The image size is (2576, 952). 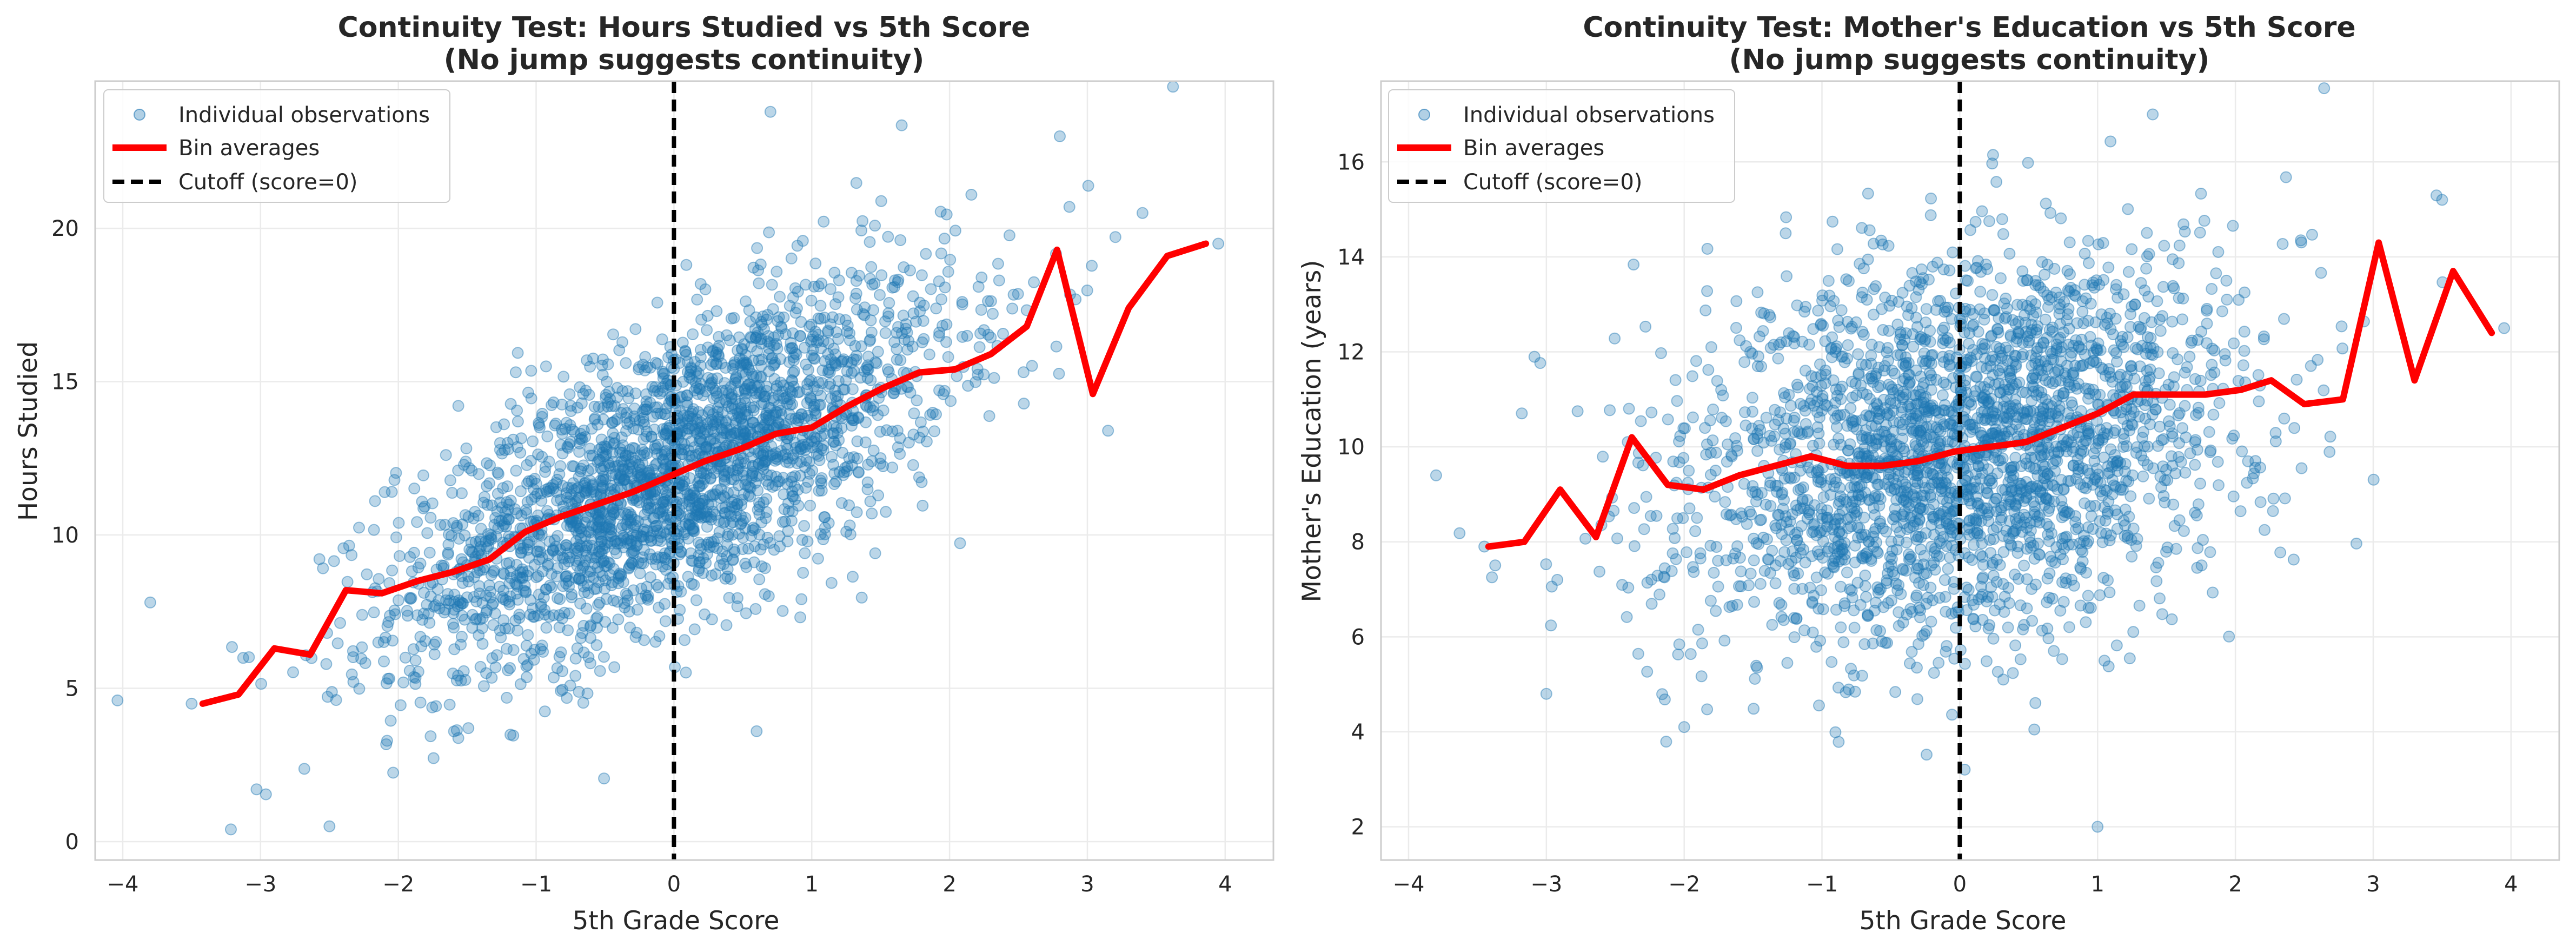 I want to click on x-axis-label: 5th Grade Score, so click(x=677, y=921).